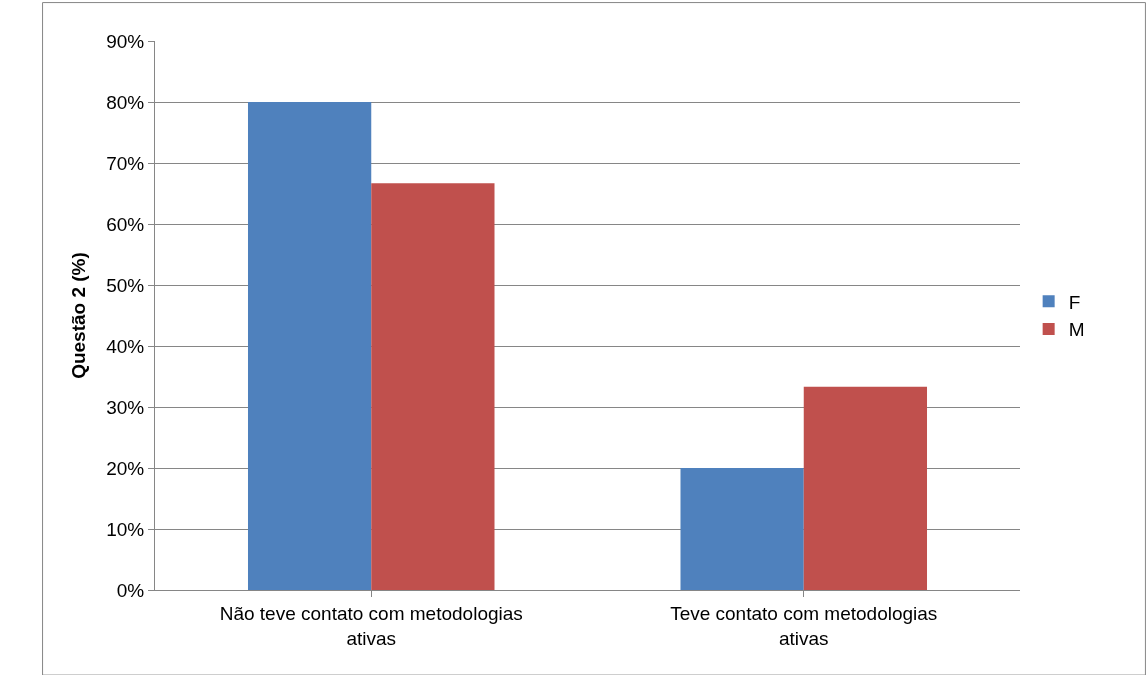 The height and width of the screenshot is (675, 1148). I want to click on legend-label: F, so click(1074, 302).